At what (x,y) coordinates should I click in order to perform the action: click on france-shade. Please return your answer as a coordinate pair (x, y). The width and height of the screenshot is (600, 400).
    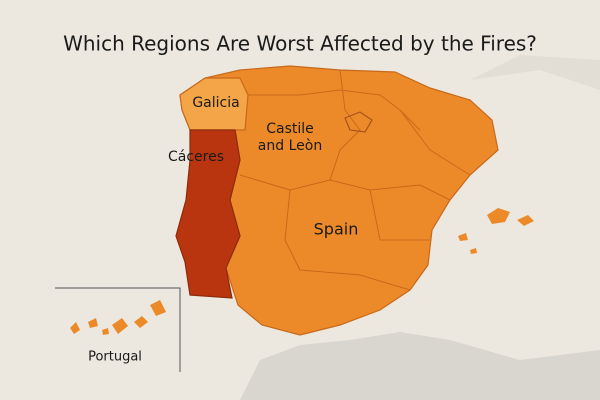
    Looking at the image, I should click on (535, 72).